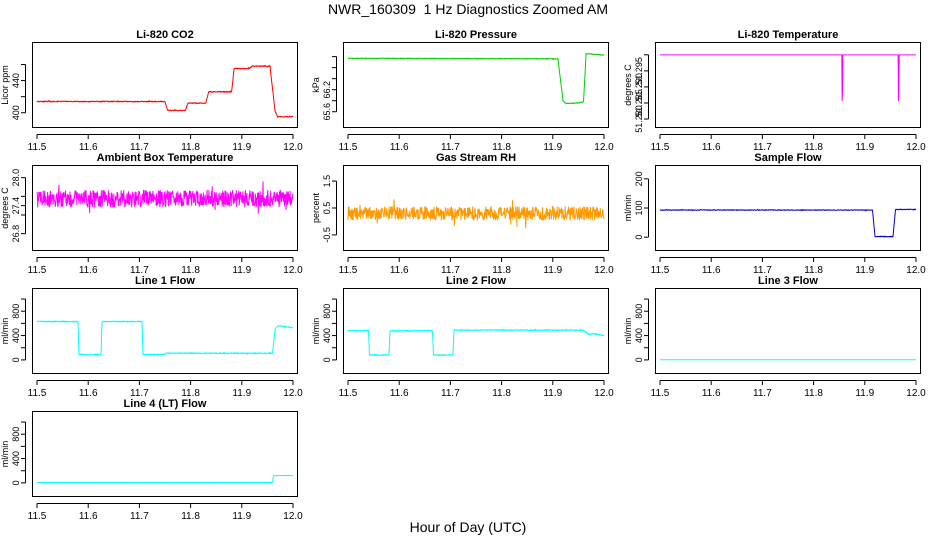 The width and height of the screenshot is (936, 540). I want to click on x-axis-title: Hour of Day (UTC), so click(468, 527).